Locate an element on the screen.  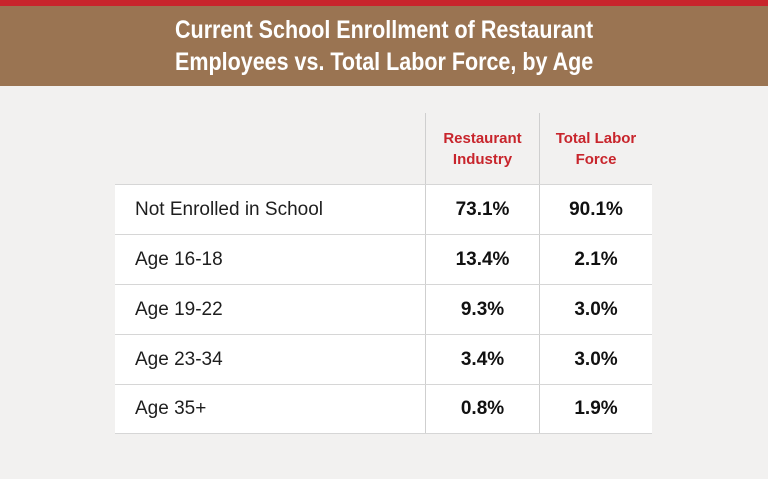
column-header-labor-line-1: Total Labor is located at coordinates (596, 138).